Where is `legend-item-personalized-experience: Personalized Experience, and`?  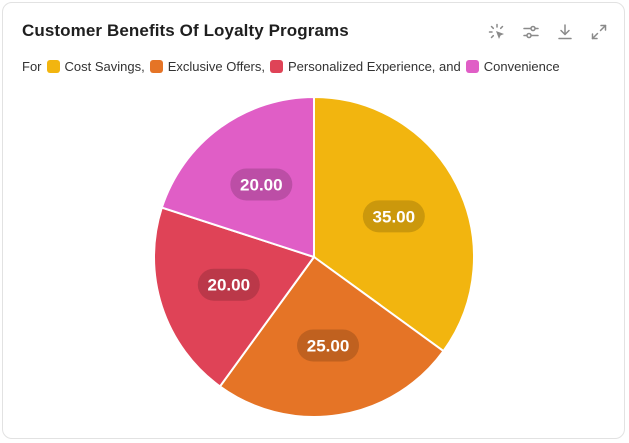
legend-item-personalized-experience: Personalized Experience, and is located at coordinates (365, 66).